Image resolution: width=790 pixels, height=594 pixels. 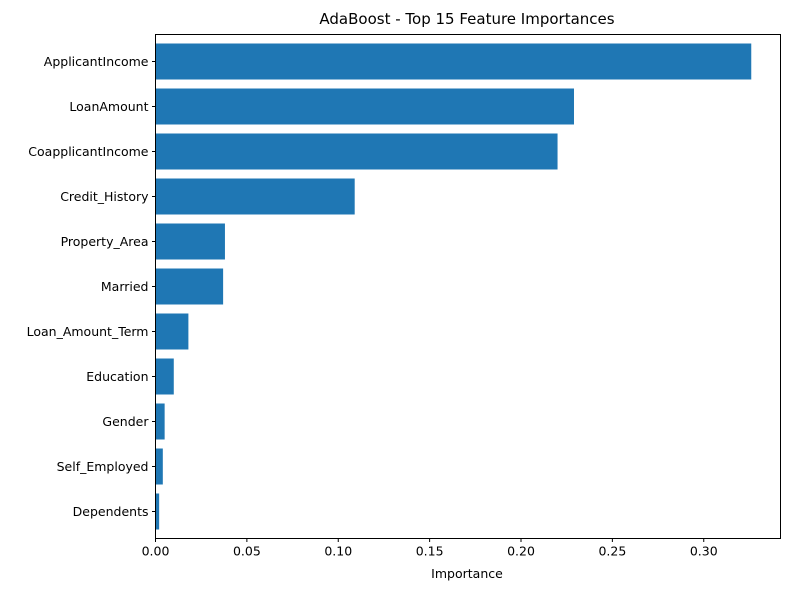 What do you see at coordinates (467, 573) in the screenshot?
I see `x-axis-label: Importance` at bounding box center [467, 573].